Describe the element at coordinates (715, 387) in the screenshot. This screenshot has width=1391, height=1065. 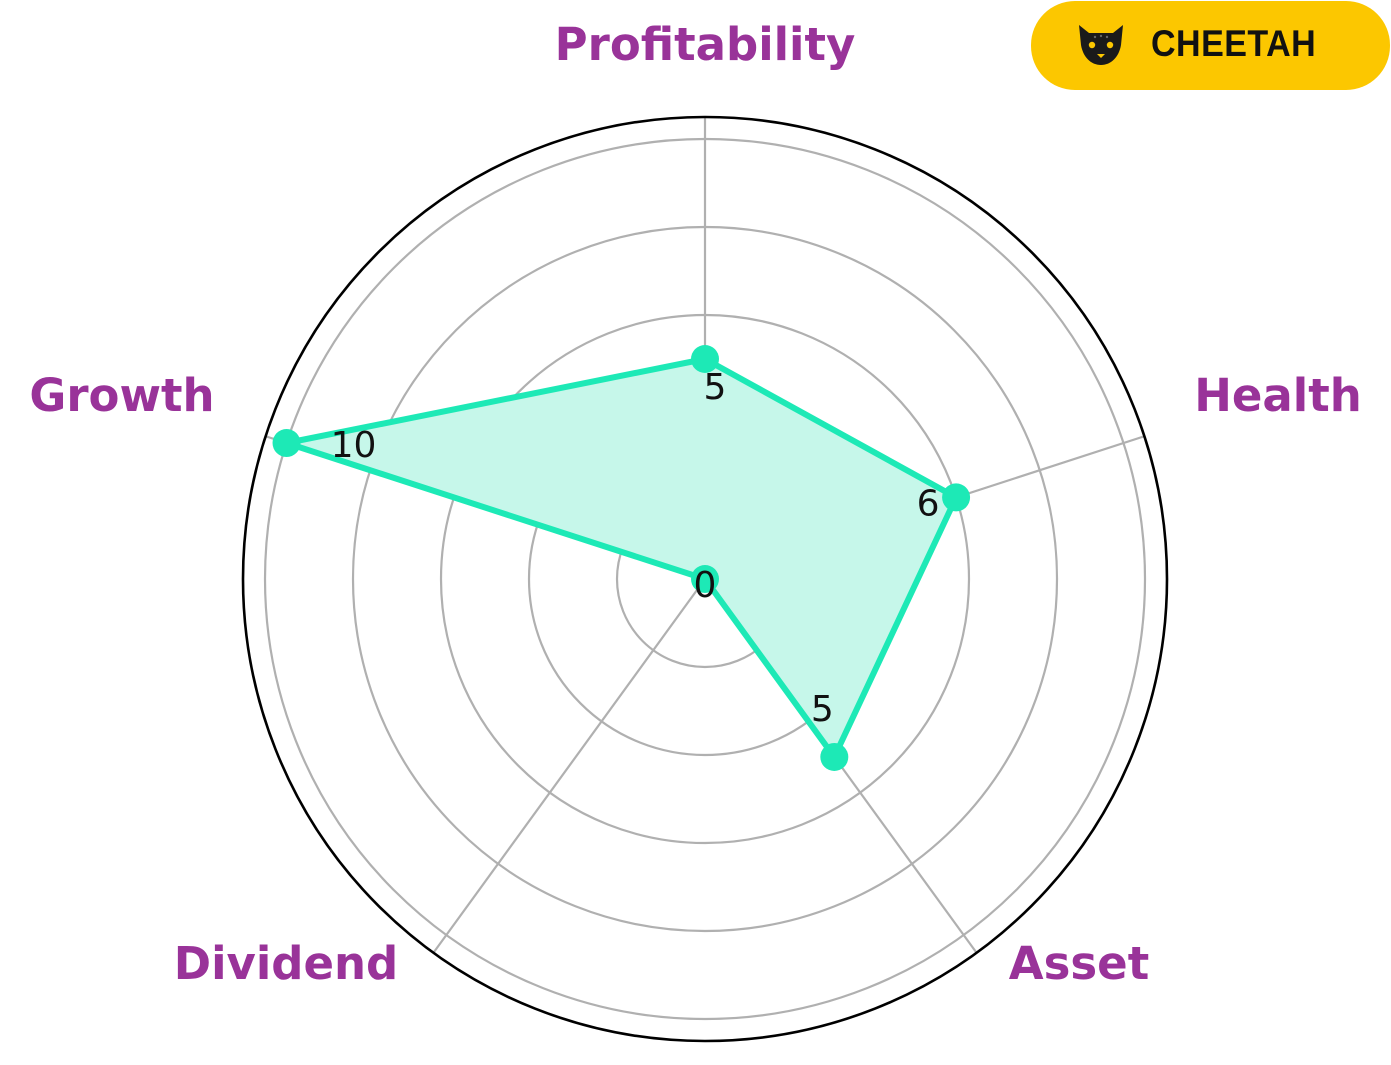
I see `value-label-profitability: 5` at that location.